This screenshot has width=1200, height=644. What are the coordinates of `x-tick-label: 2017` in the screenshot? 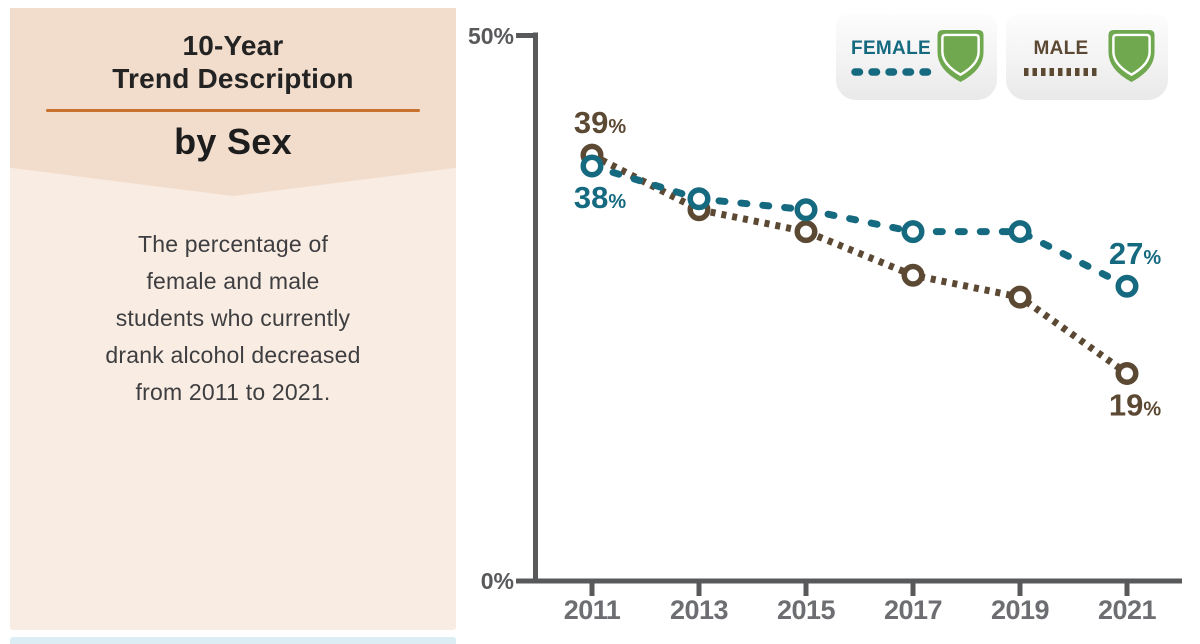 It's located at (913, 610).